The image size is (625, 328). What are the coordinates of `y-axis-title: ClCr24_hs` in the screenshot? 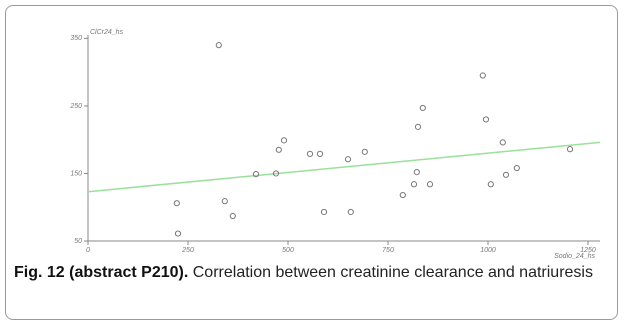 It's located at (107, 32).